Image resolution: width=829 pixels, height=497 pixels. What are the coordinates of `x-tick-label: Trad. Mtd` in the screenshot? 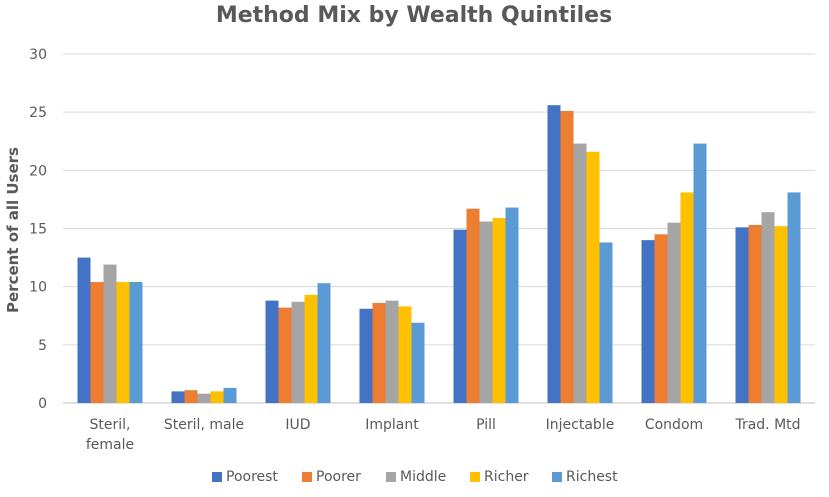 It's located at (767, 425).